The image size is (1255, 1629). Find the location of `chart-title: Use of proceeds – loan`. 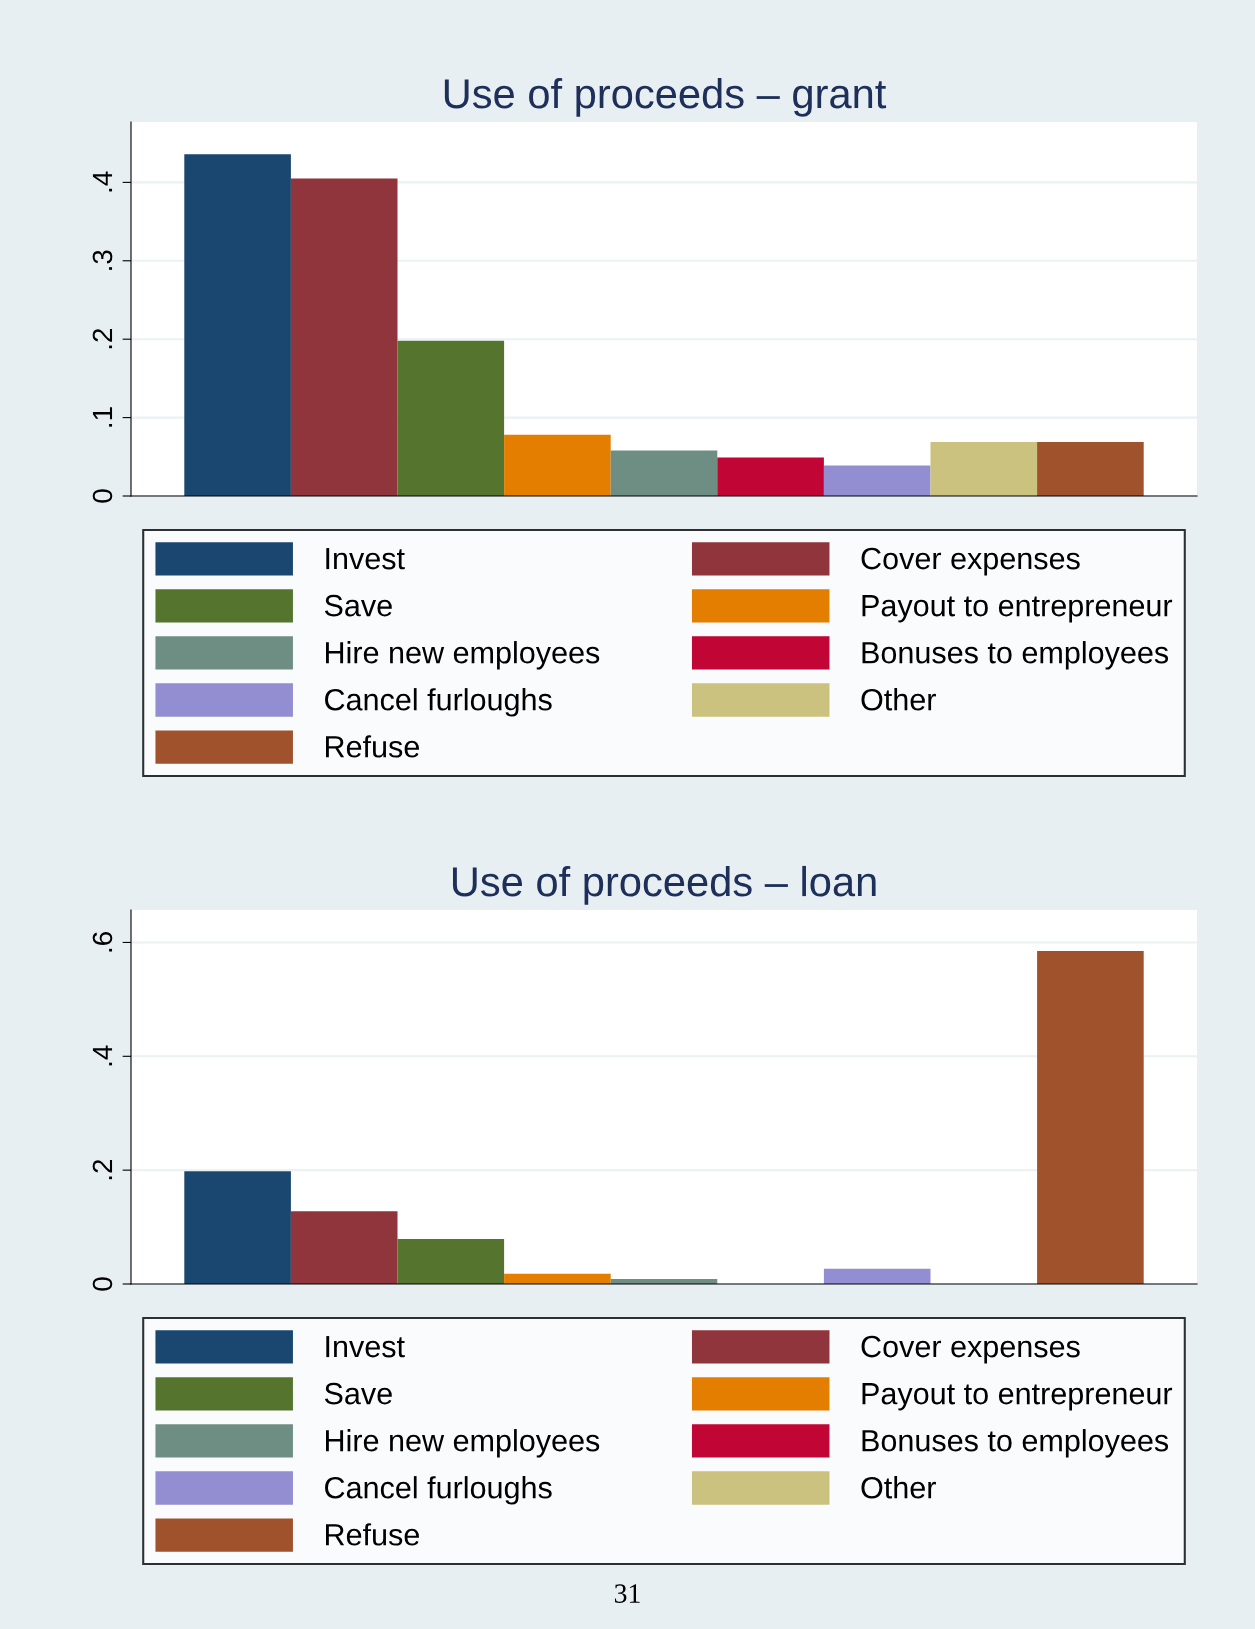

chart-title: Use of proceeds – loan is located at coordinates (664, 885).